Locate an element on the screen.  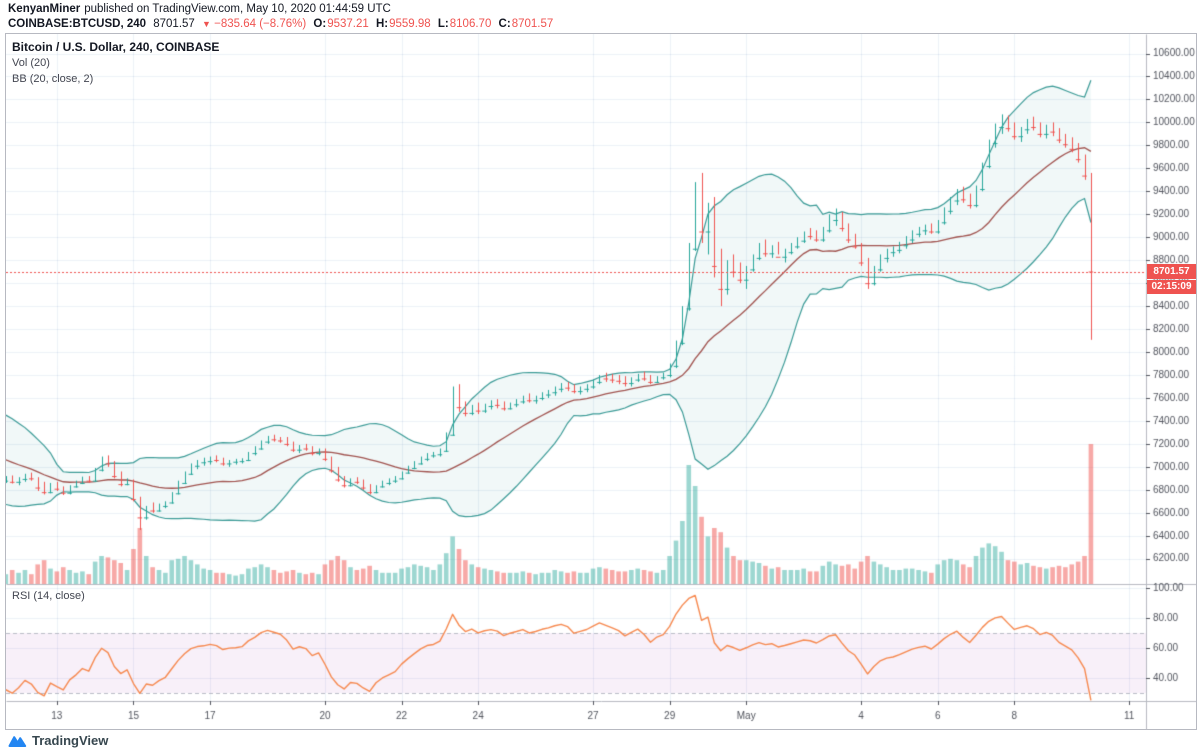
open-value: 9537.21 is located at coordinates (348, 24).